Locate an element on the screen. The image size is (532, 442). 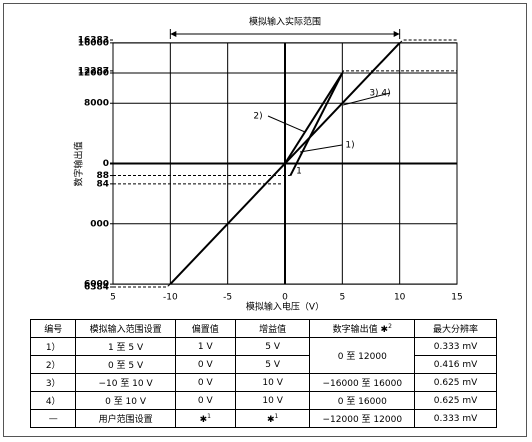
table-cell: −16000 至 16000 is located at coordinates (362, 382).